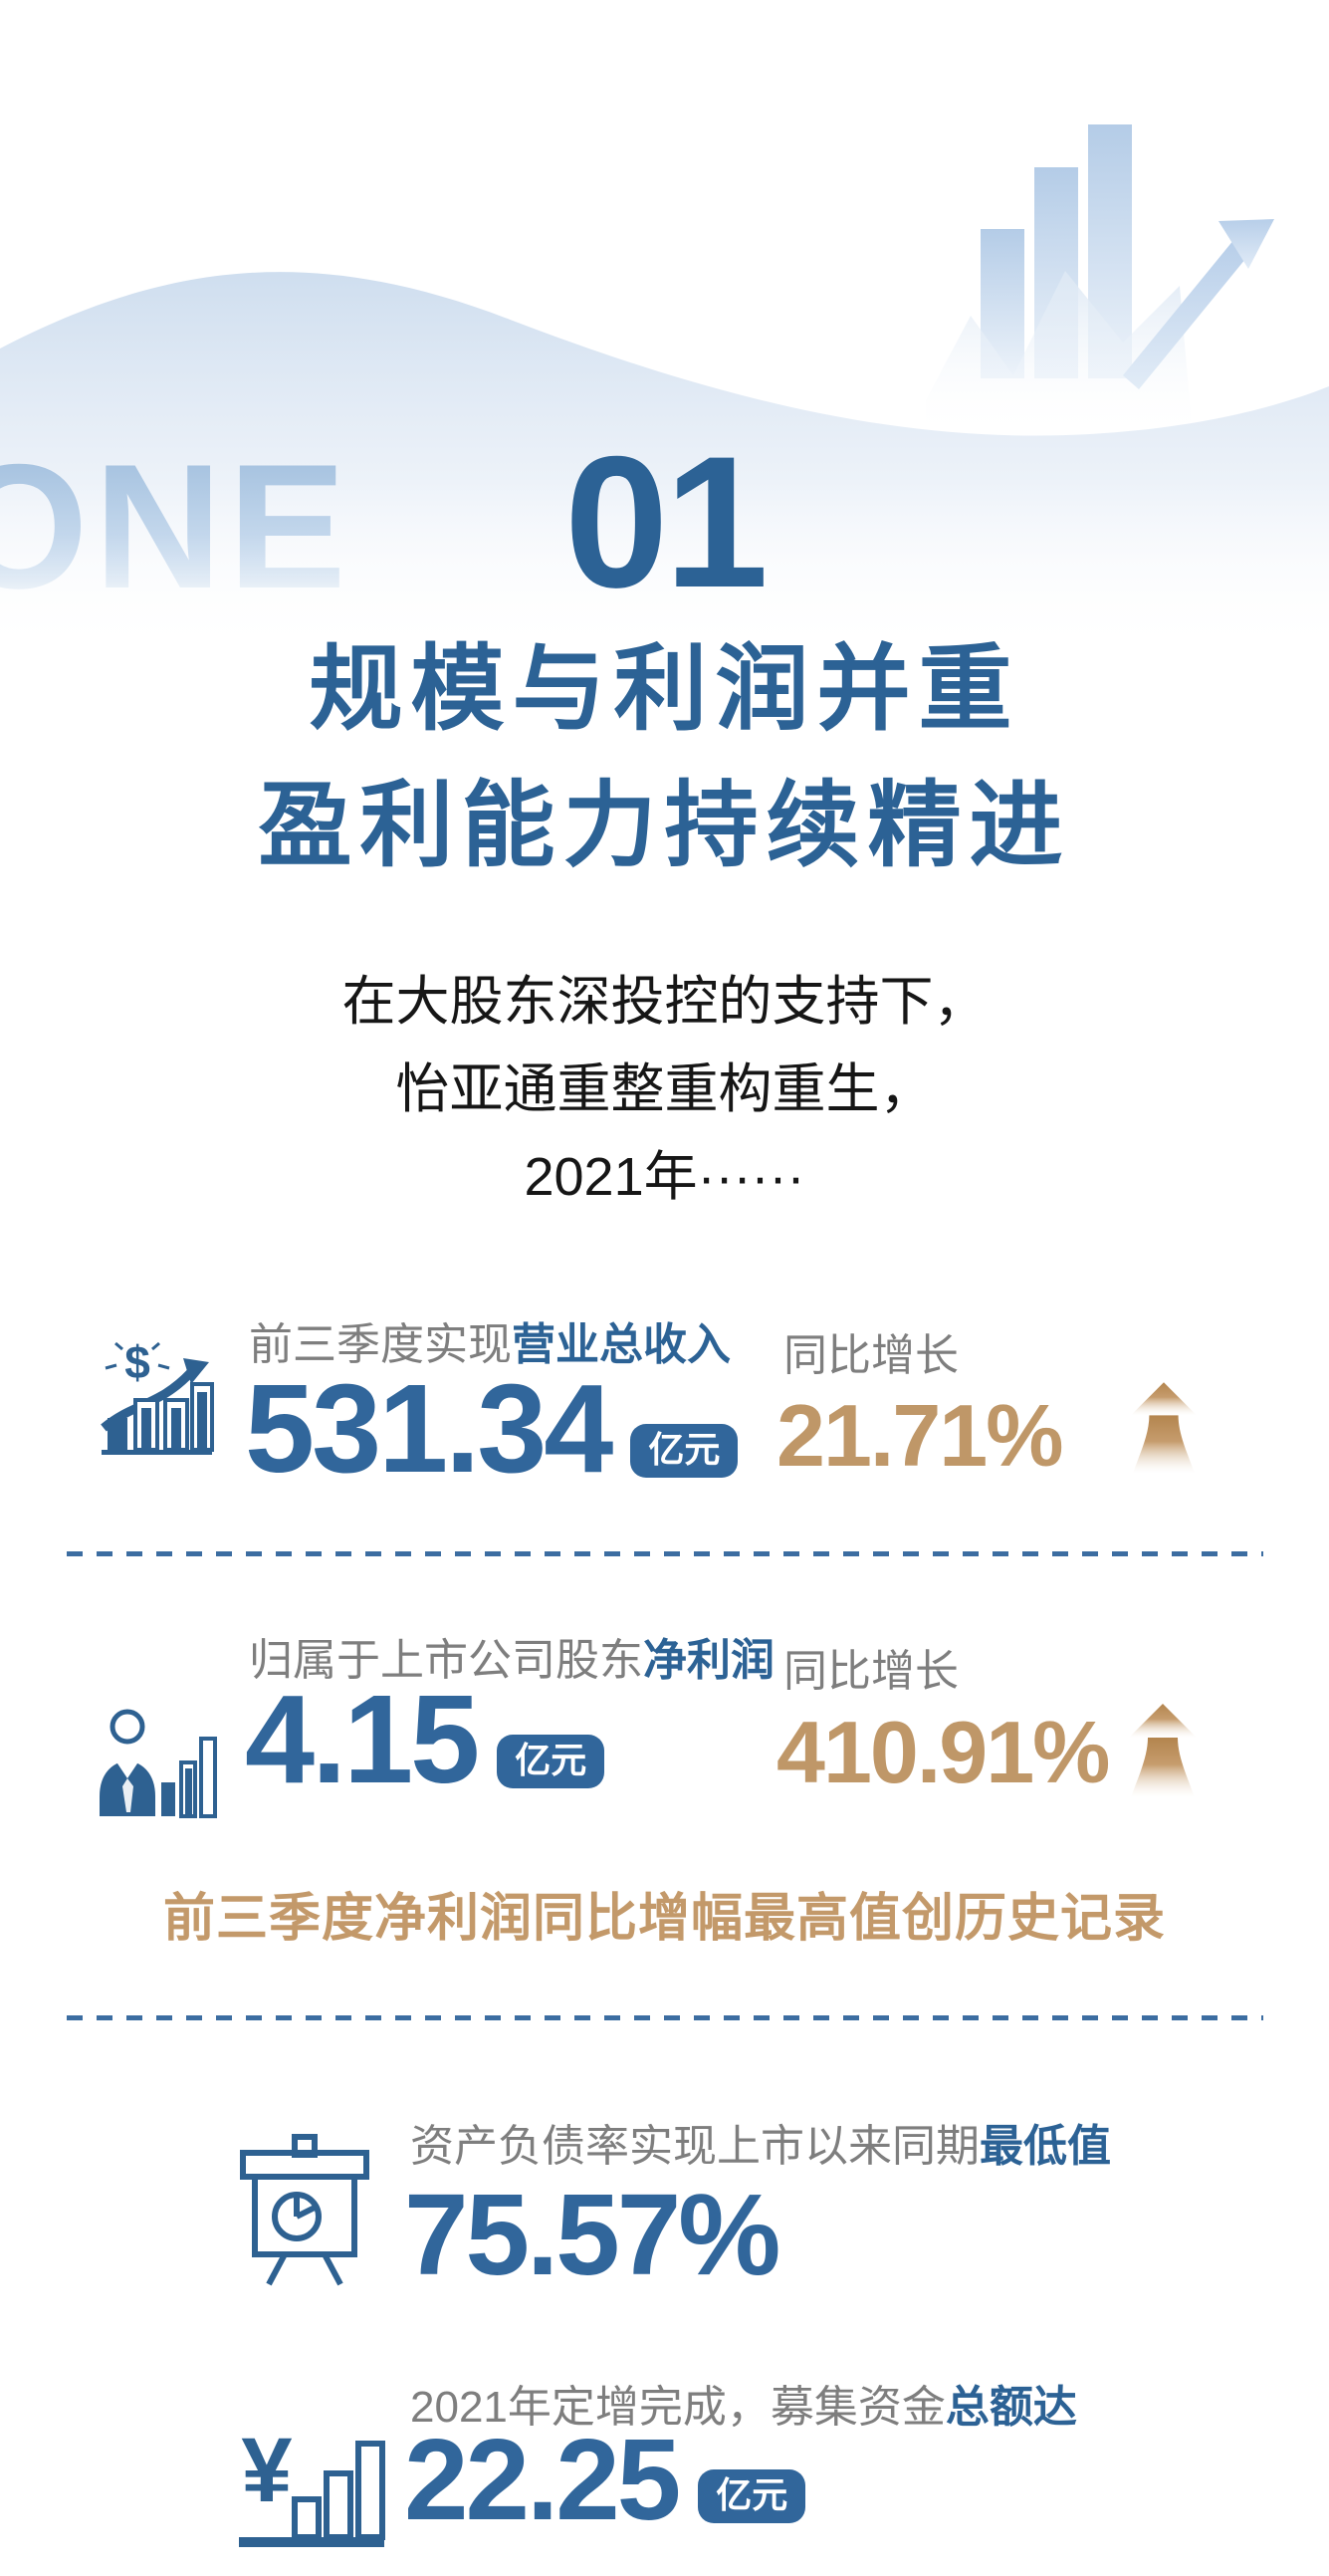 The height and width of the screenshot is (2576, 1329). I want to click on net-profit-label: 归属于上市公司股东净利润, so click(512, 1661).